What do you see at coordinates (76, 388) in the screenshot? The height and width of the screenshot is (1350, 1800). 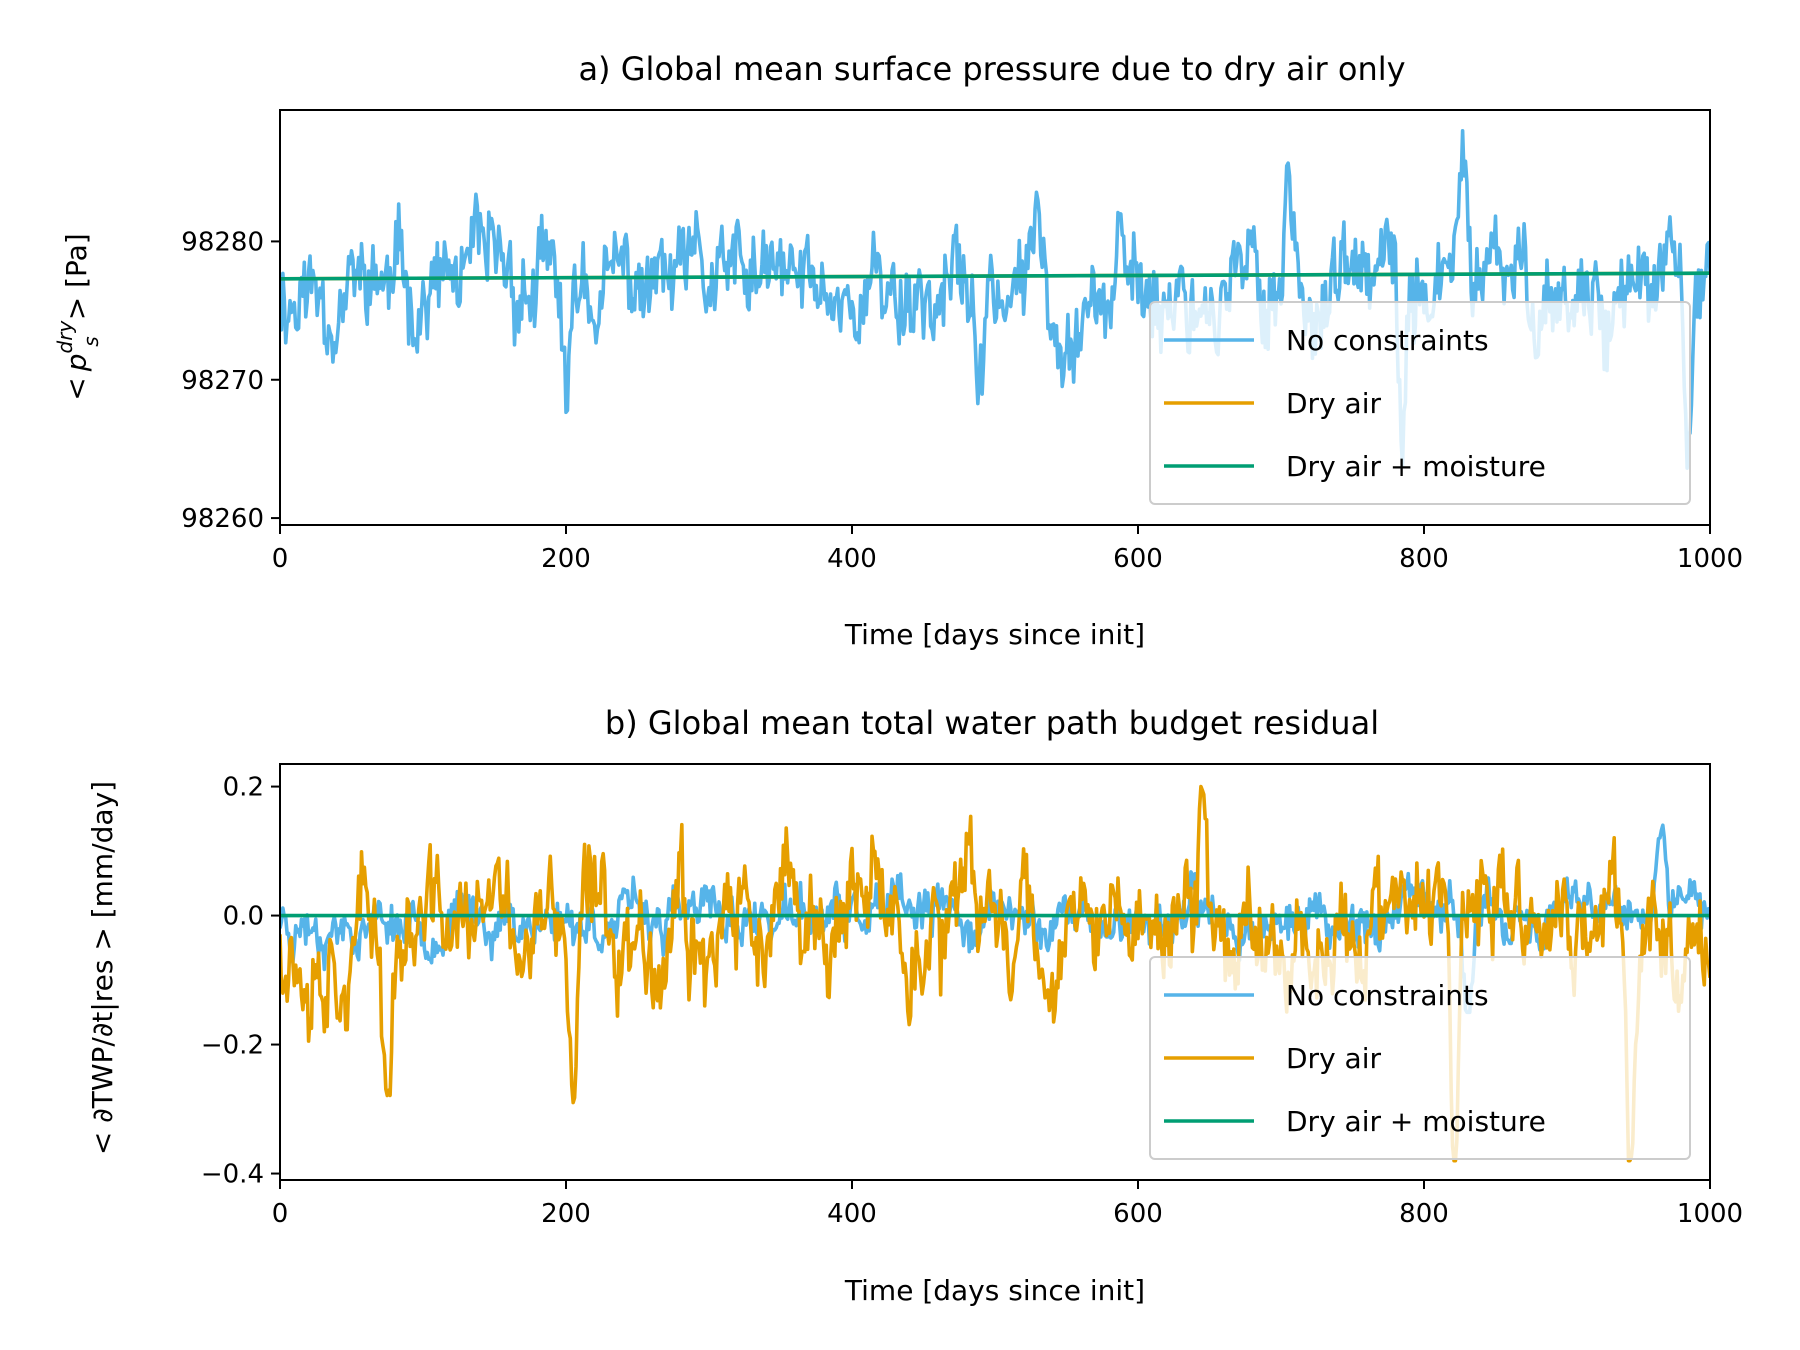 I see `panel-a-y-label-prefix: <` at bounding box center [76, 388].